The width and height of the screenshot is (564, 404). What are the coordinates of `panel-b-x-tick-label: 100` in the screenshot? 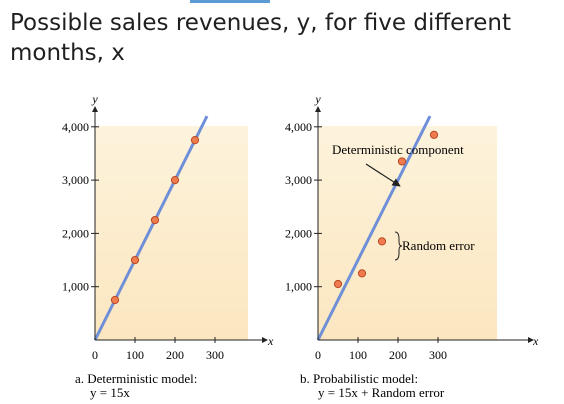 It's located at (358, 355).